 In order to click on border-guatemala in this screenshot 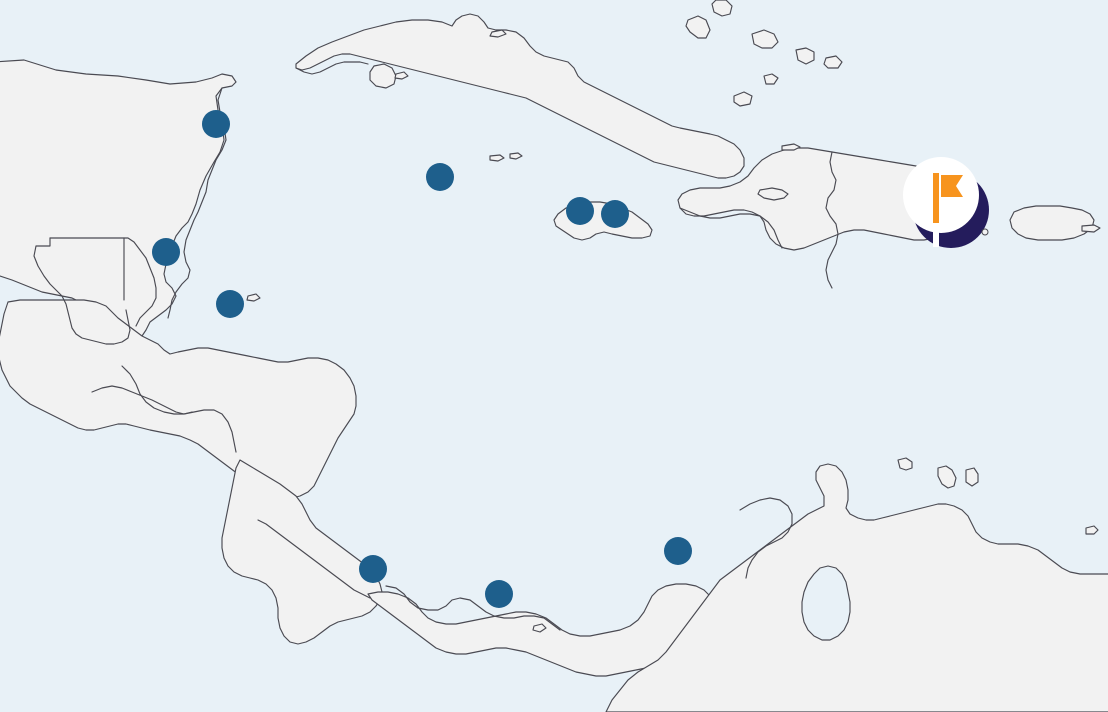, I will do `click(82, 291)`.